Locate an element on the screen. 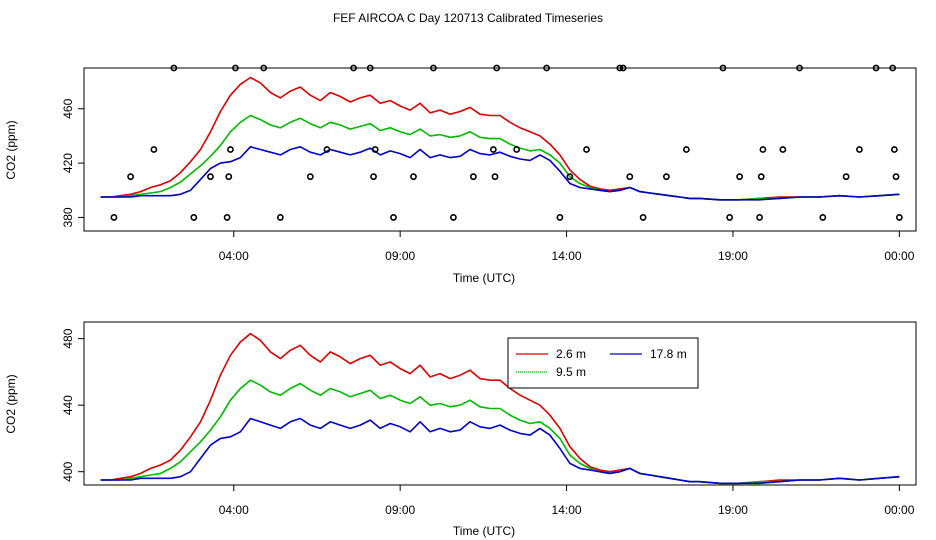 The height and width of the screenshot is (540, 936). top-y-axis: 380 420 460 is located at coordinates (72, 162).